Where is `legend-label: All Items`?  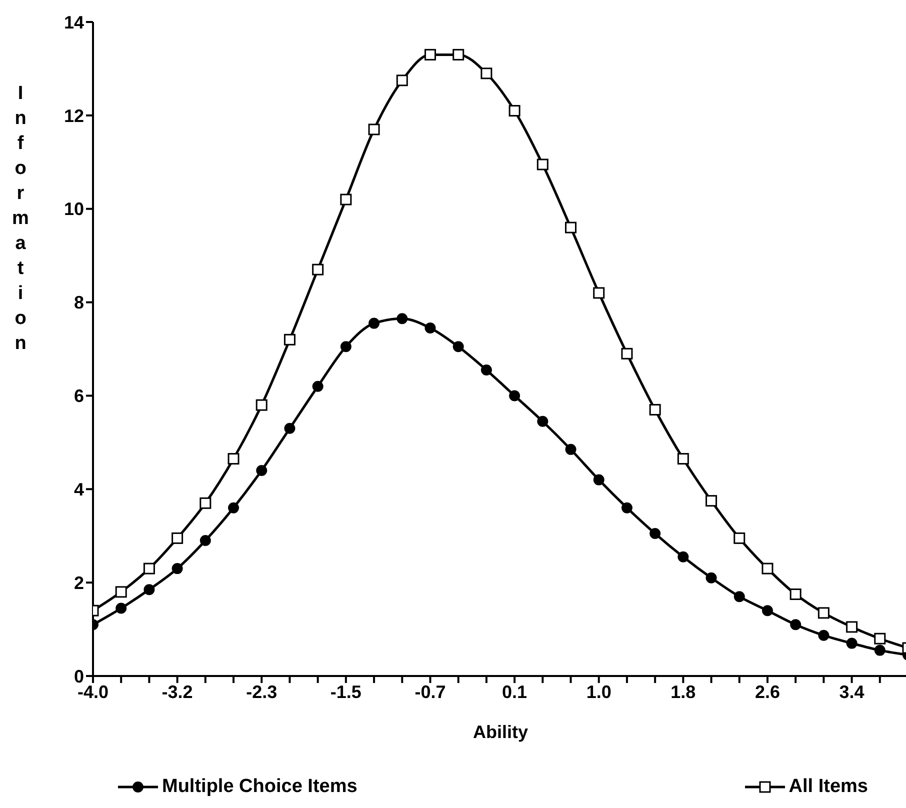 legend-label: All Items is located at coordinates (828, 787).